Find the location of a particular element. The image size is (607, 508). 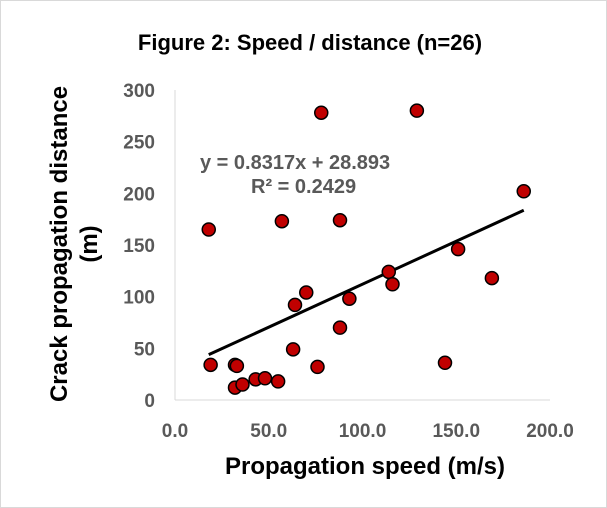

x-tick-label: 150.0 is located at coordinates (456, 431).